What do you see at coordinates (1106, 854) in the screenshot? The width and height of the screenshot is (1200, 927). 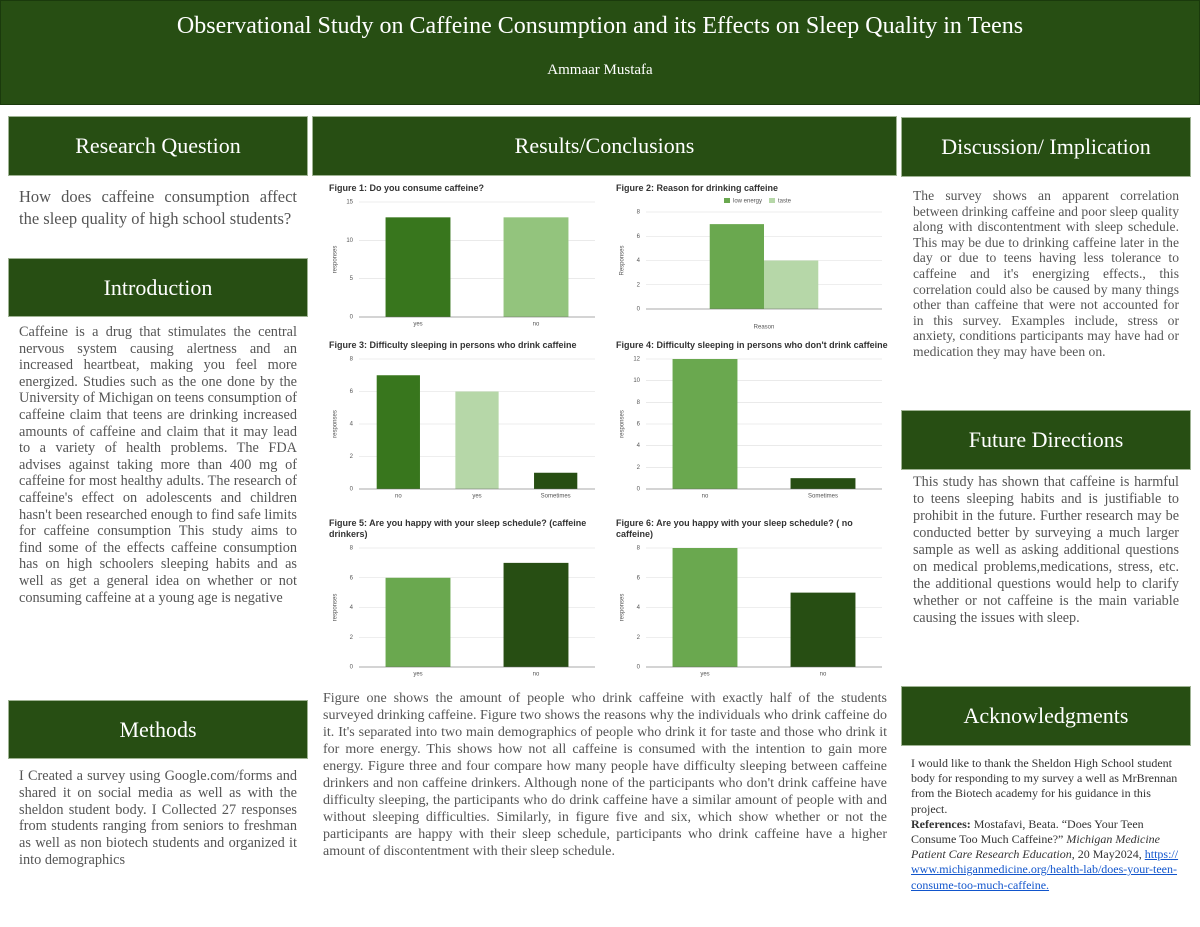 I see `citation-date: , 20 May2024,` at bounding box center [1106, 854].